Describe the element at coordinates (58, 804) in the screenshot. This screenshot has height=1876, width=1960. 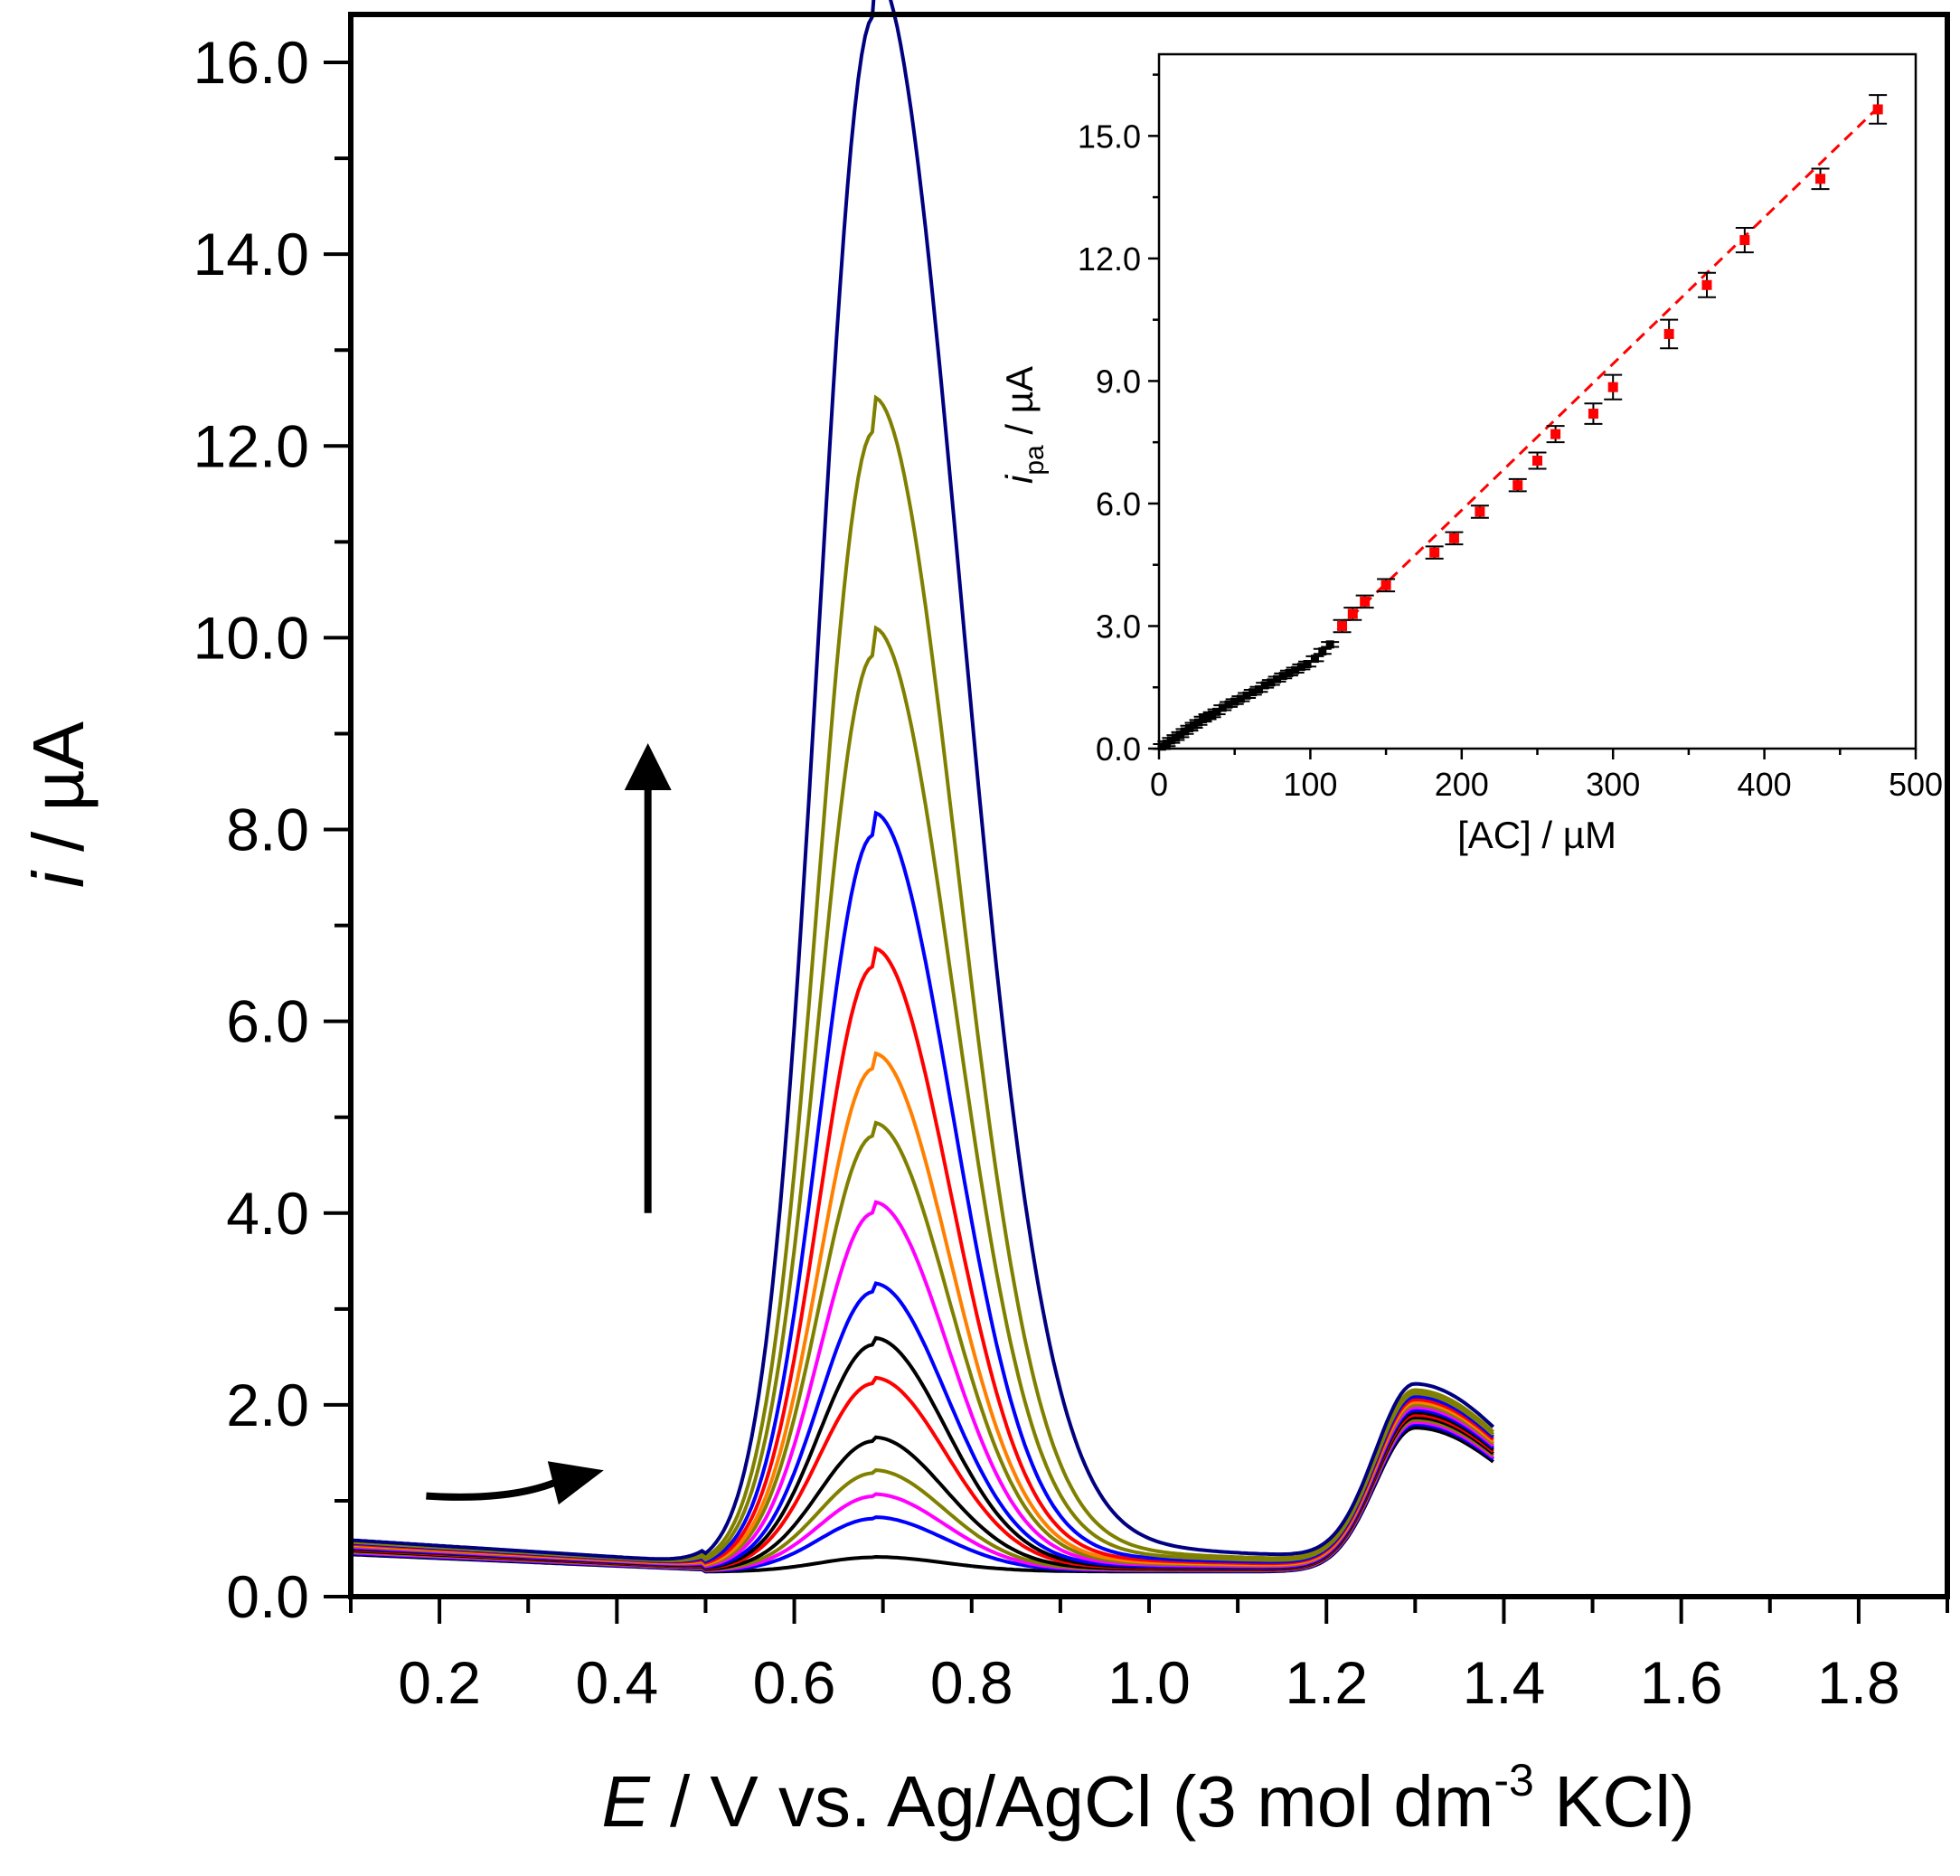
I see `main-y-axis-title: i / µA` at that location.